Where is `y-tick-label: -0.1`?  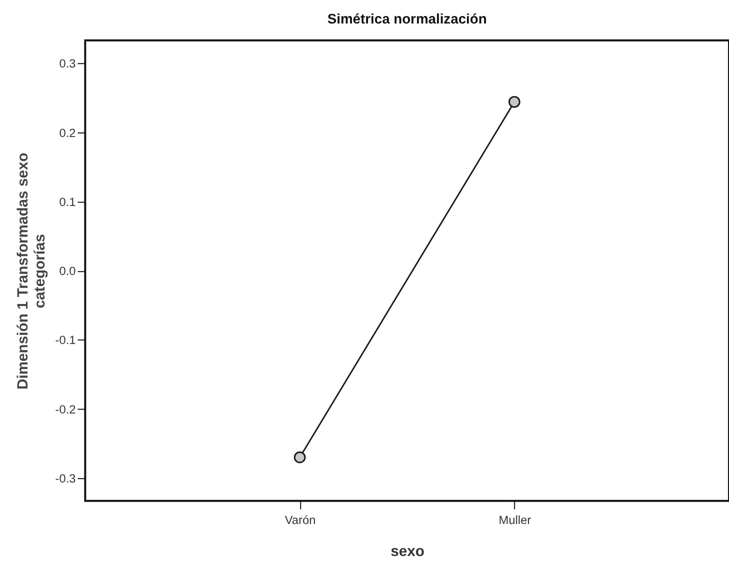
y-tick-label: -0.1 is located at coordinates (65, 340).